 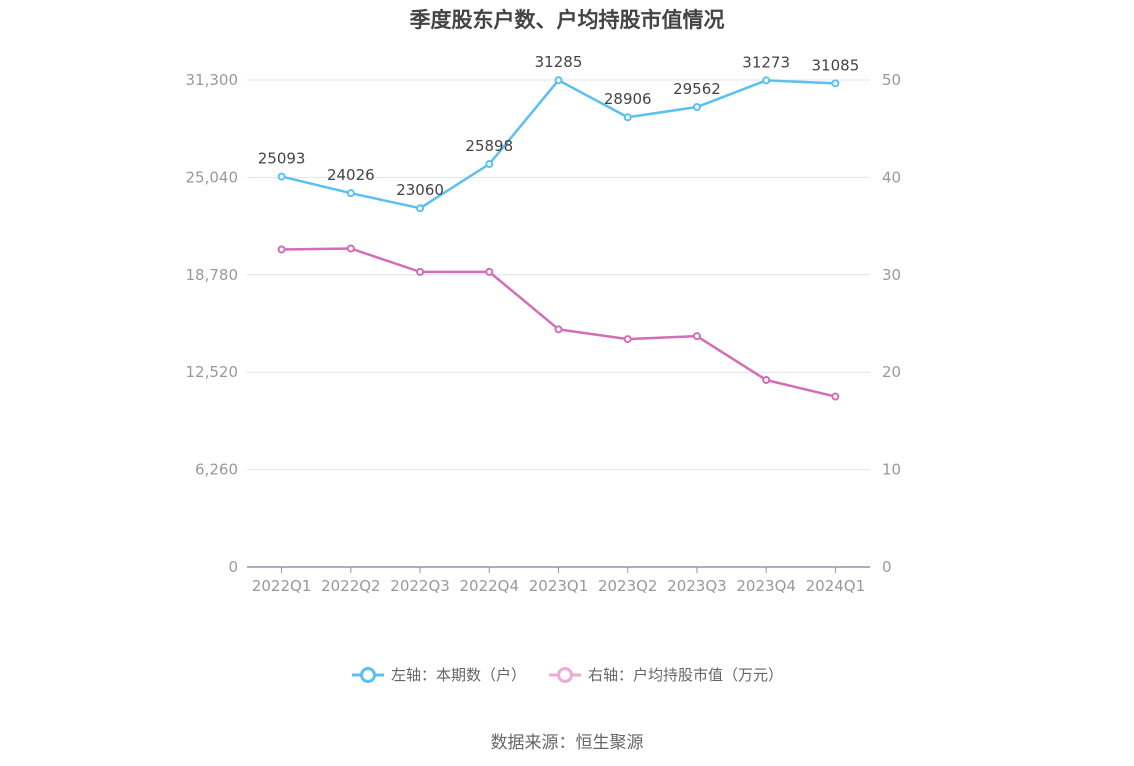 What do you see at coordinates (891, 372) in the screenshot?
I see `right-axis-tick-label: 20` at bounding box center [891, 372].